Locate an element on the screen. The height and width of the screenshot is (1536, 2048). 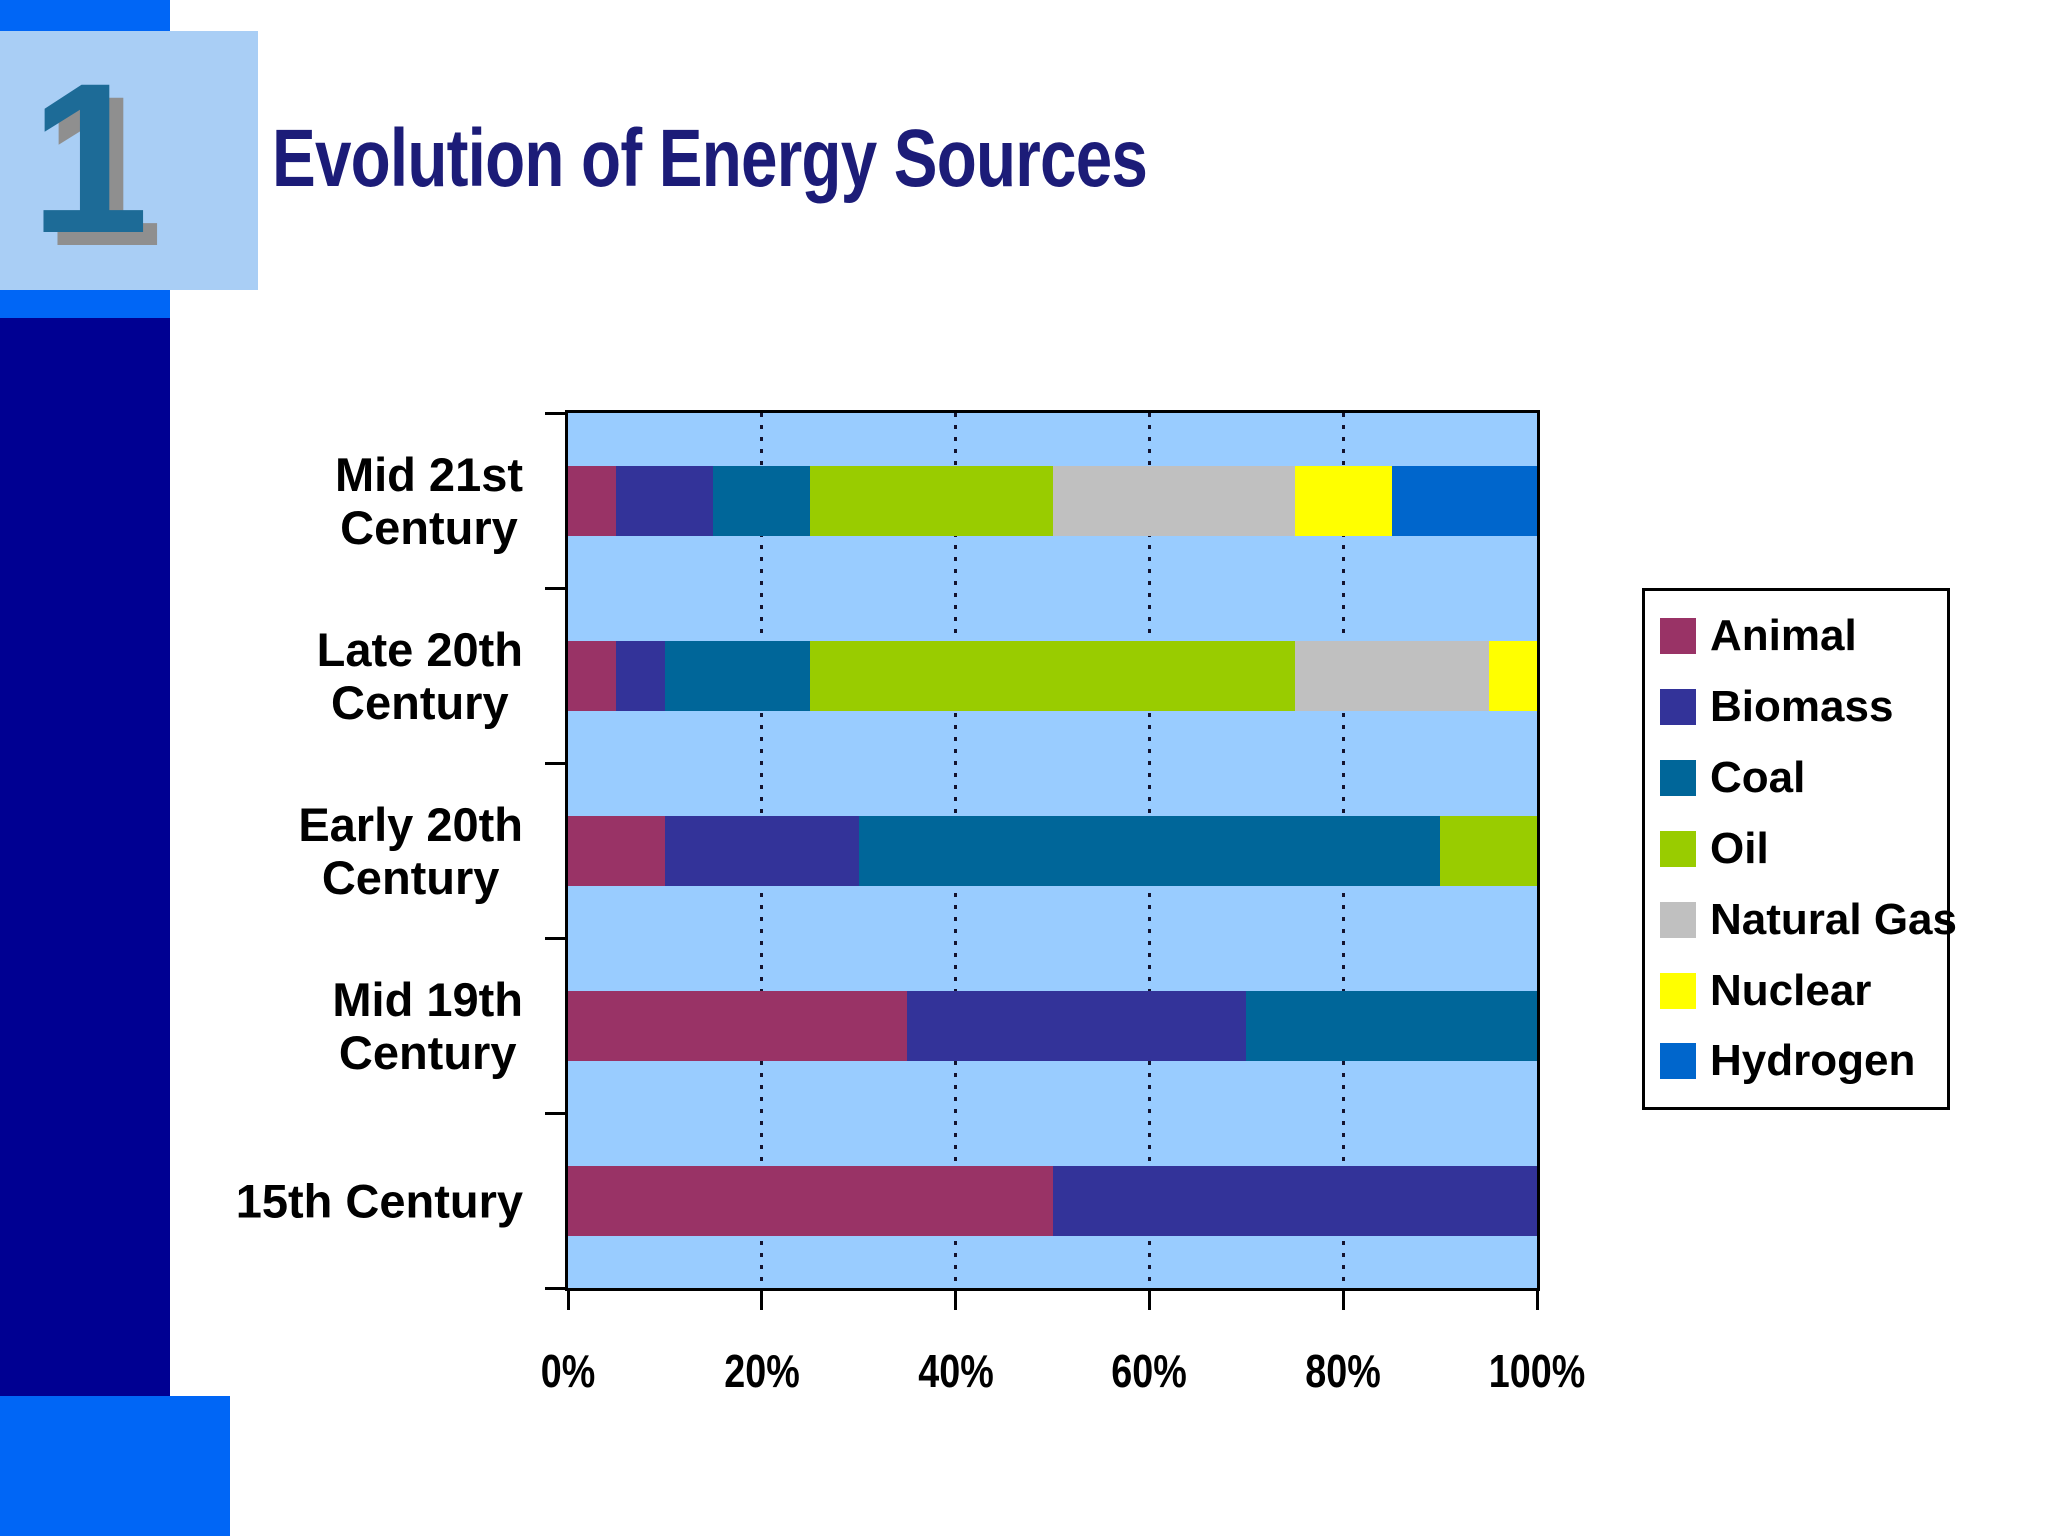
slide-number: 1 is located at coordinates (90, 158).